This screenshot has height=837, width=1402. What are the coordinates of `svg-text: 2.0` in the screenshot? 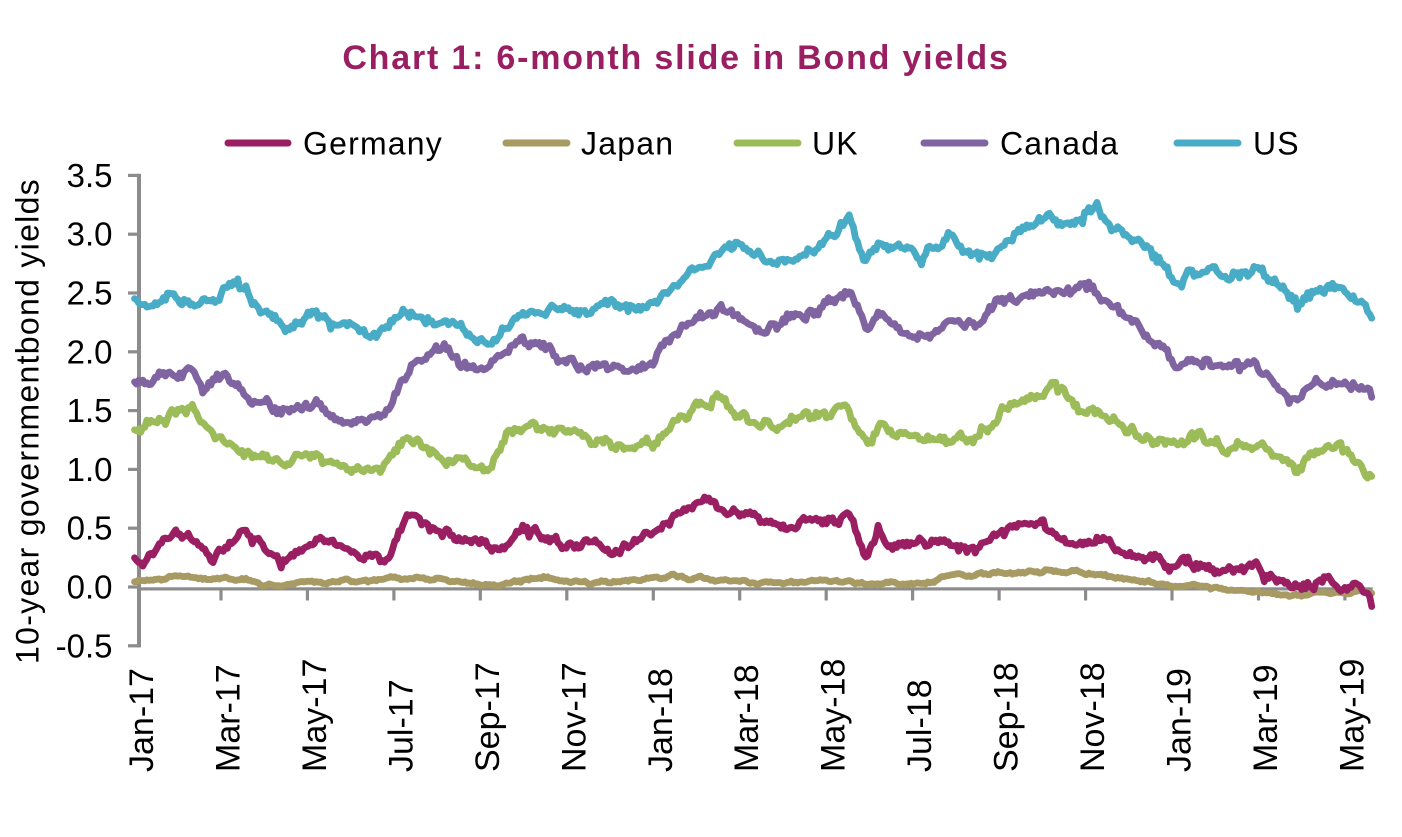 It's located at (90, 351).